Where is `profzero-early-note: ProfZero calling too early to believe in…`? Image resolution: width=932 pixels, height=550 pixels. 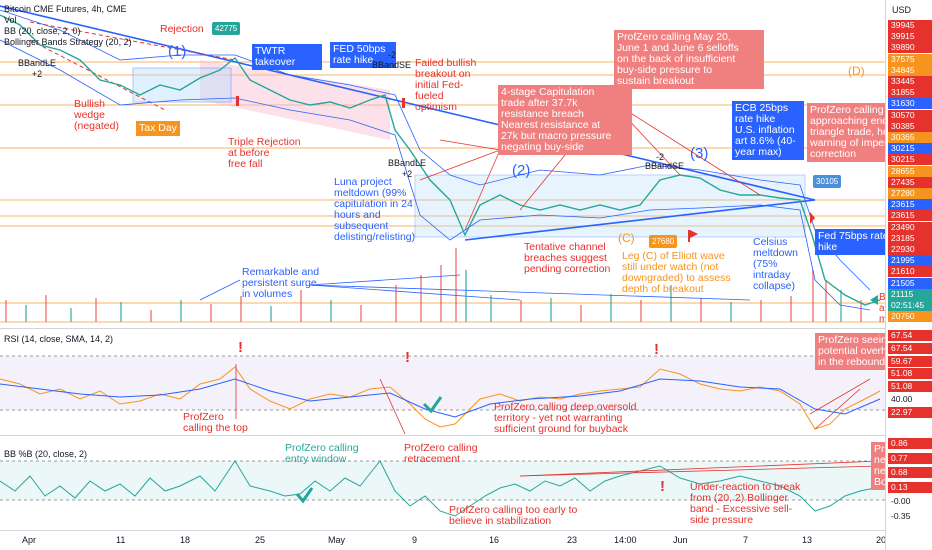
profzero-early-note: ProfZero calling too early to believe in… is located at coordinates (513, 515).